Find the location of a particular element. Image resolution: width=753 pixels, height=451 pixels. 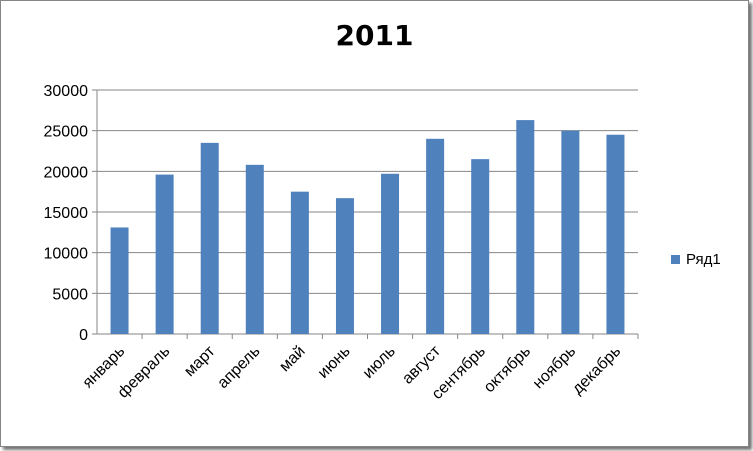

x-tick-label: декабрь is located at coordinates (596, 370).